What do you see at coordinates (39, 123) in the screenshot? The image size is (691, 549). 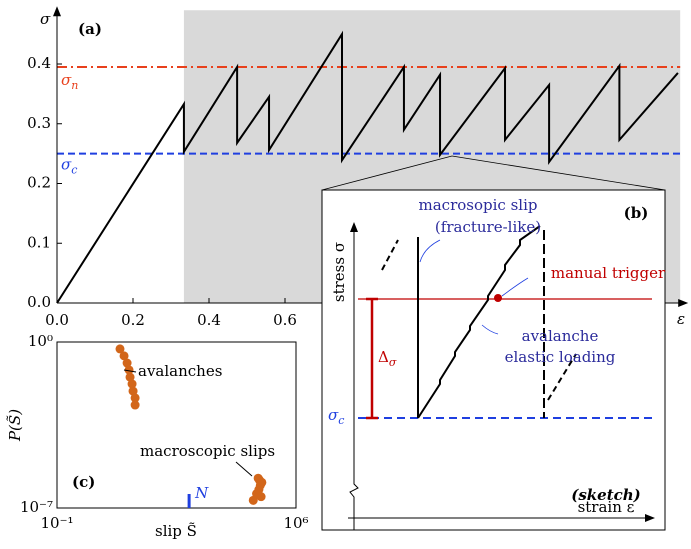 I see `y-tick-label: 0.3` at bounding box center [39, 123].